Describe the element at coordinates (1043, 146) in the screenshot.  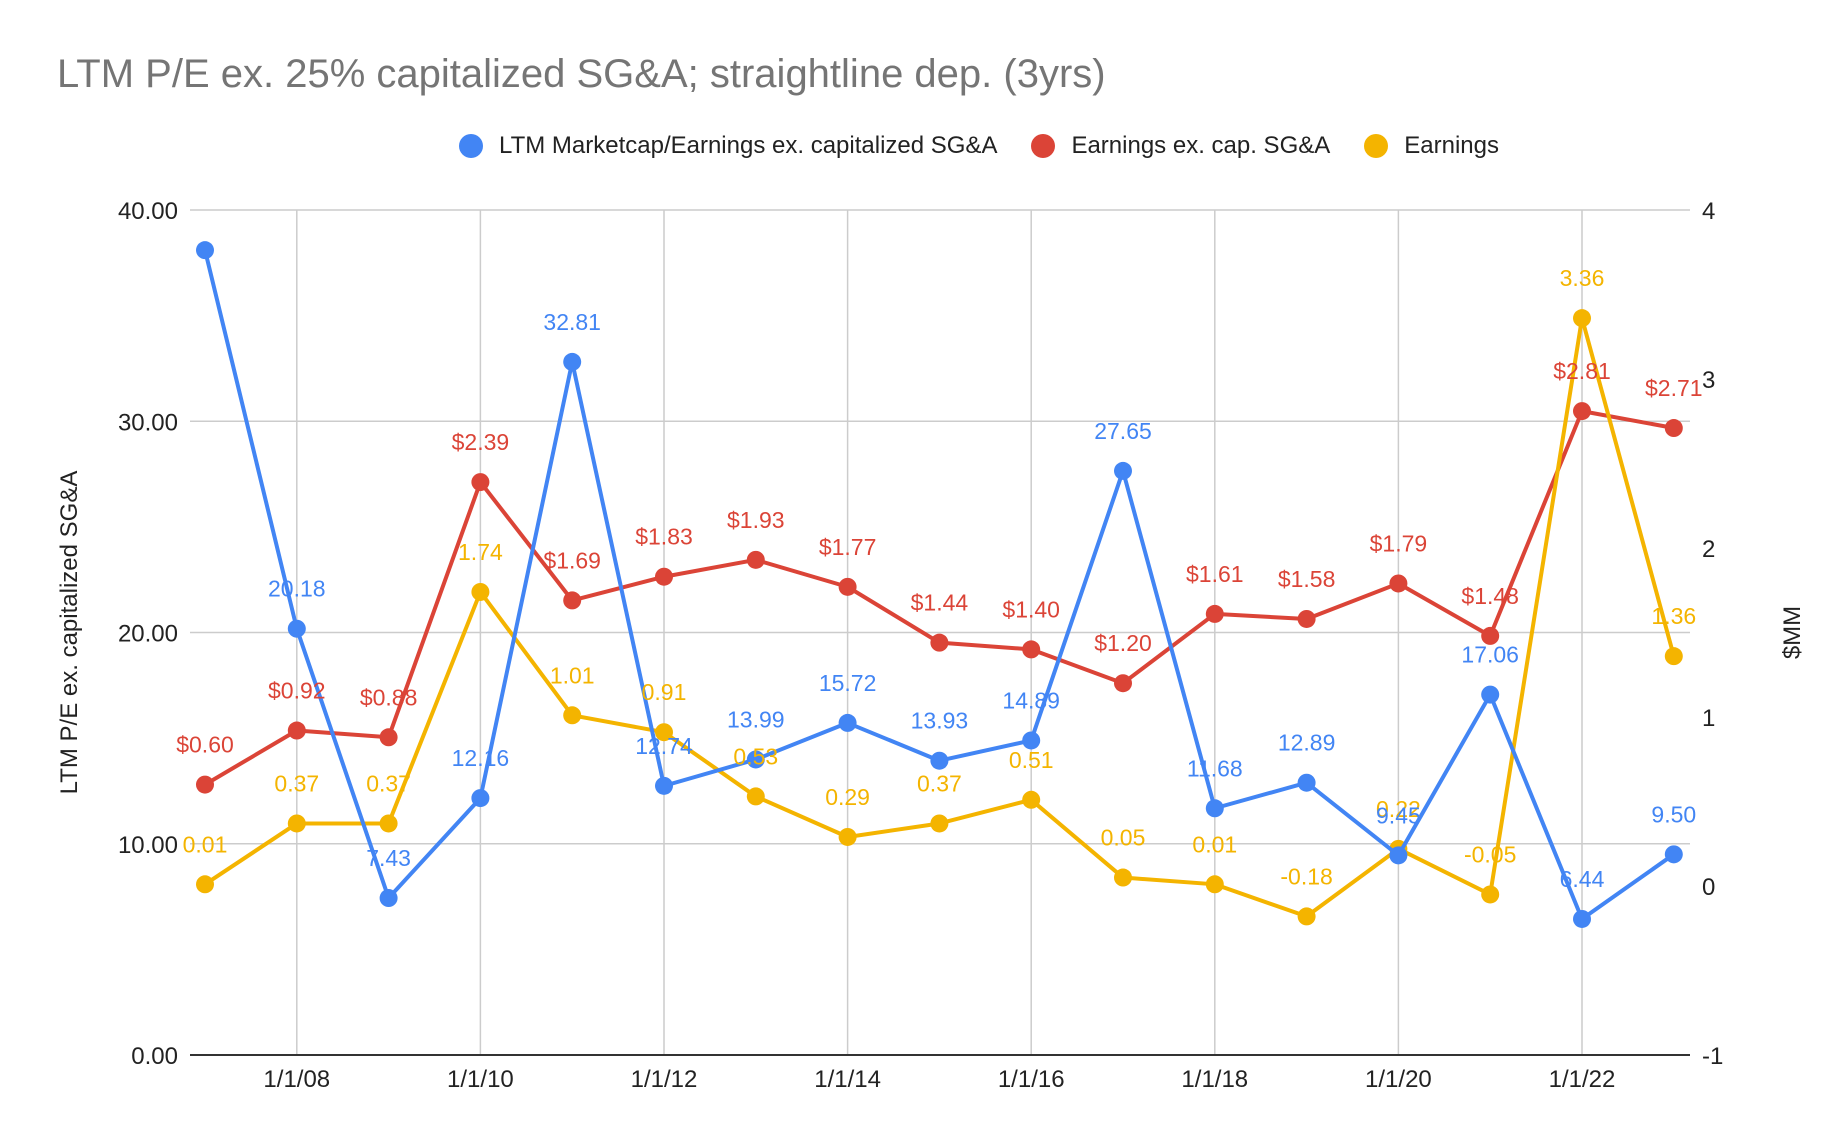
I see `legend-marker-earnings-ex-cap` at that location.